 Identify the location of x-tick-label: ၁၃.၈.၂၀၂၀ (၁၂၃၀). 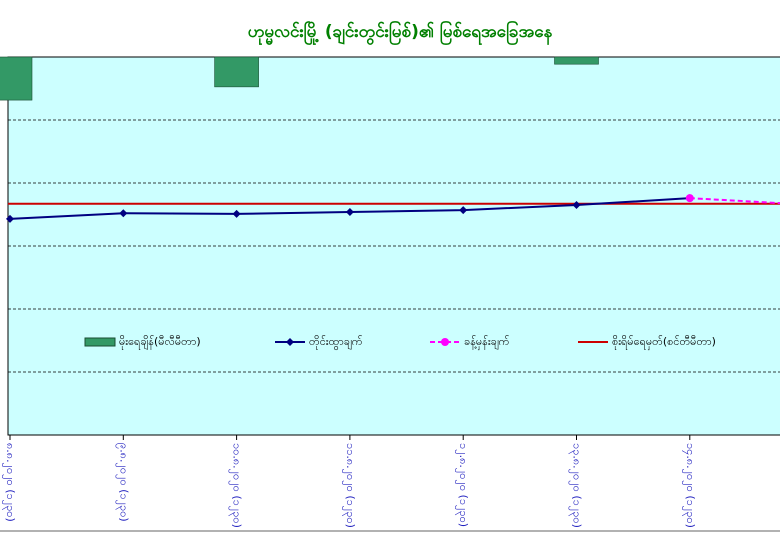
(576, 485).